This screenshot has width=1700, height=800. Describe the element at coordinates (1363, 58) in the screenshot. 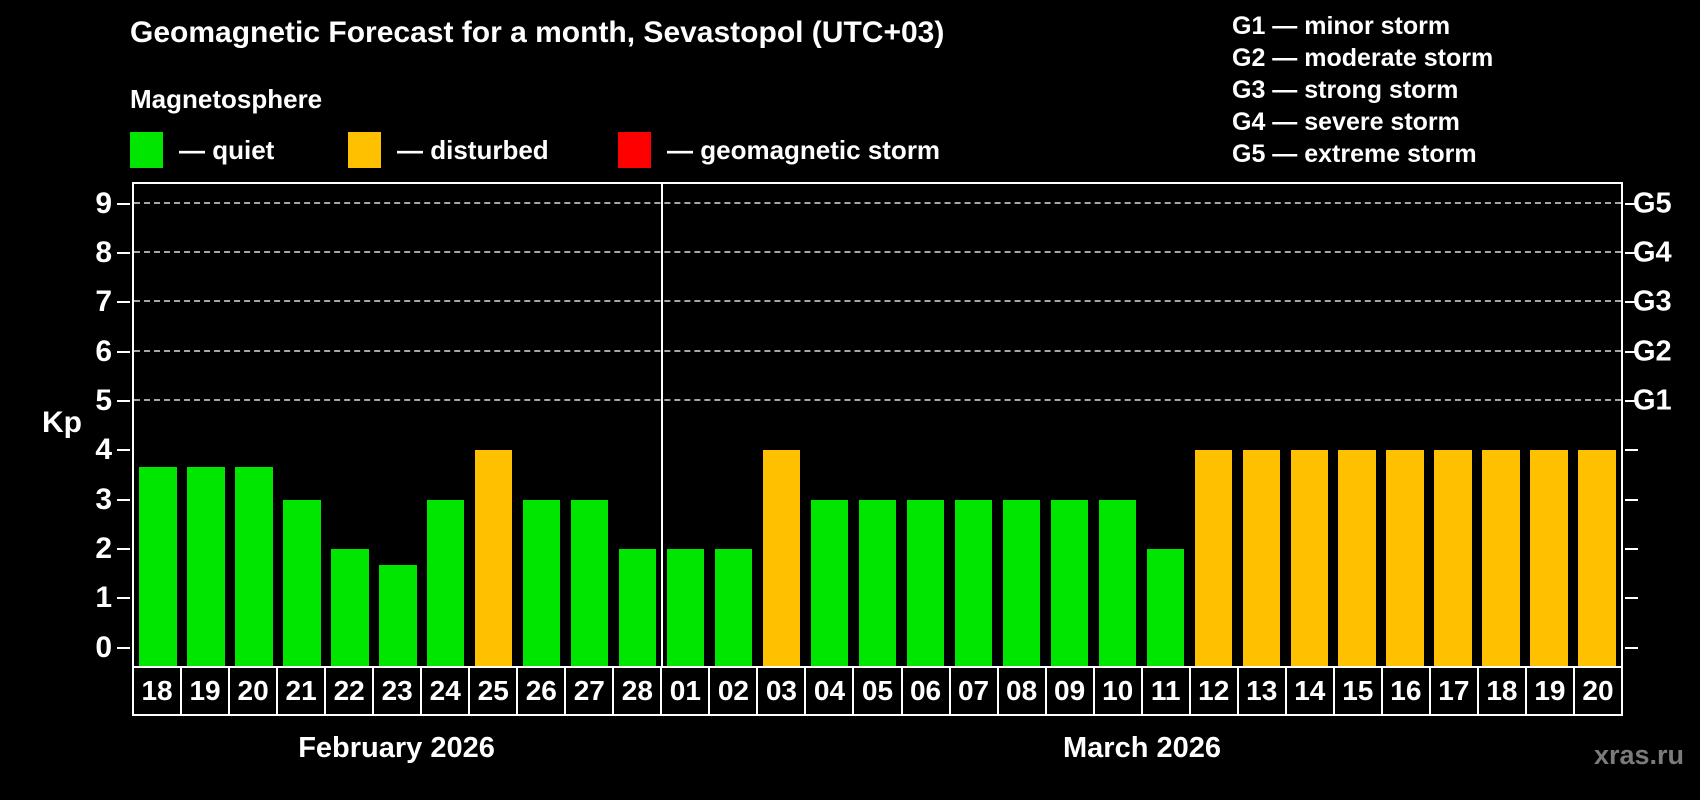

I see `g-scale-legend-line: G2 — moderate storm` at that location.